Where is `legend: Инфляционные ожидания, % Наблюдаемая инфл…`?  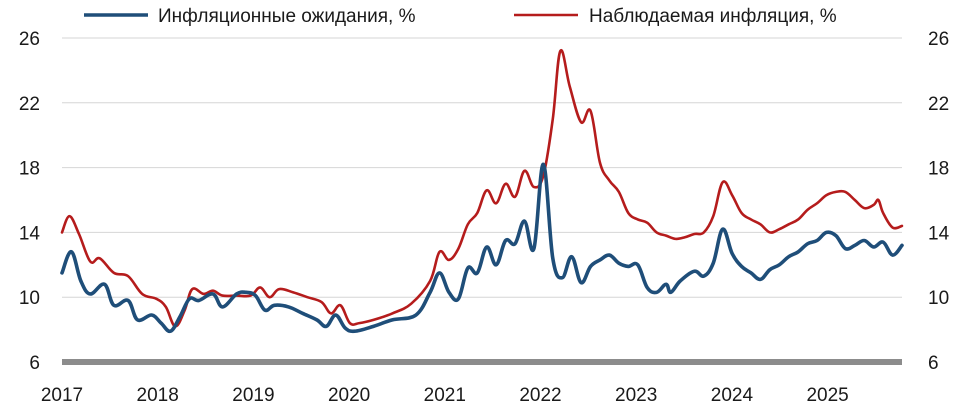 legend: Инфляционные ожидания, % Наблюдаемая инфл… is located at coordinates (460, 16).